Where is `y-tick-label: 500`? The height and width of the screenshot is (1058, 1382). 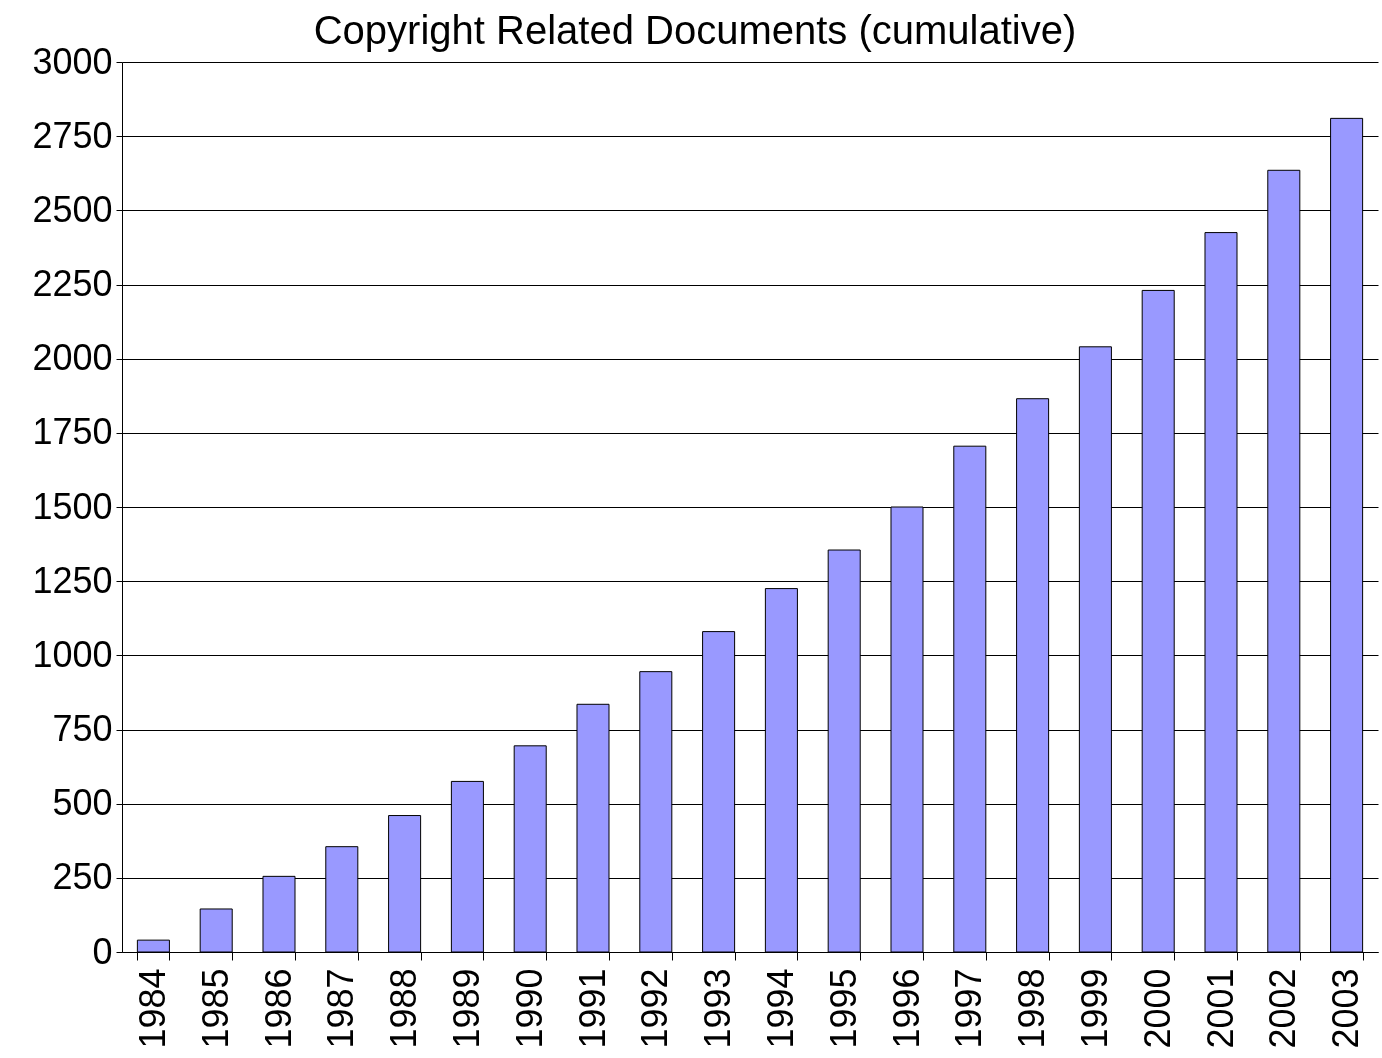
y-tick-label: 500 is located at coordinates (82, 803).